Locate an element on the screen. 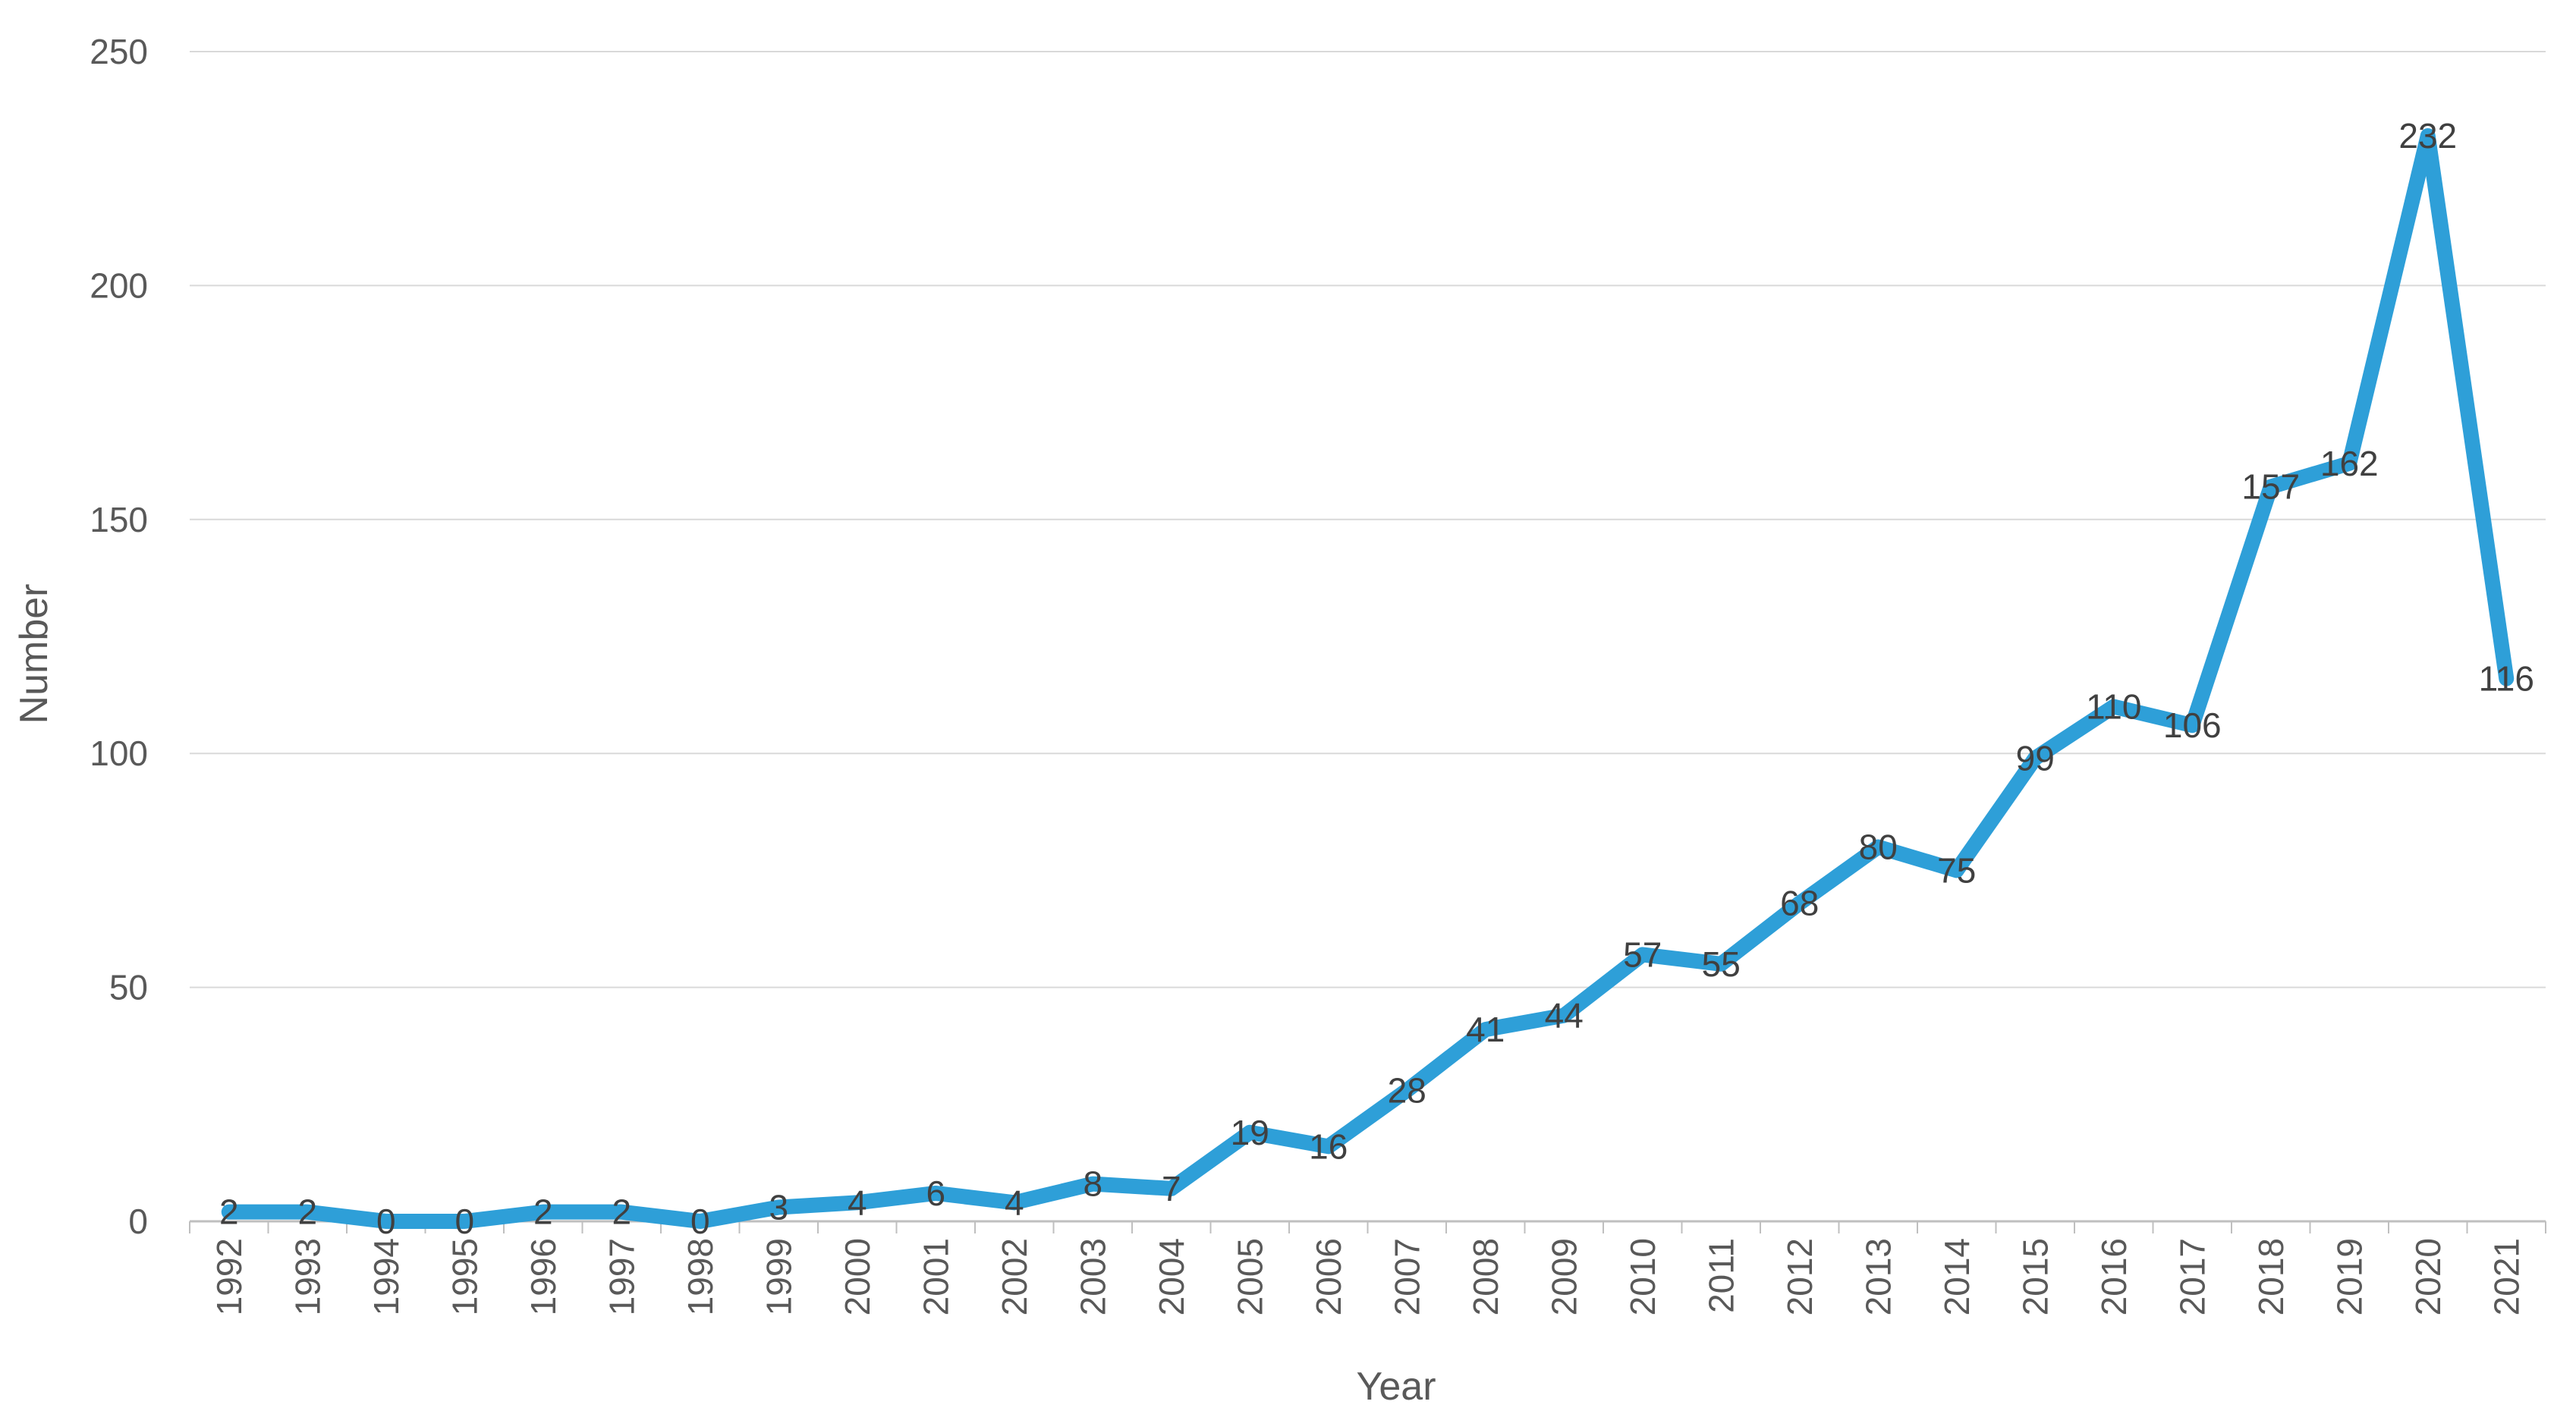  y-tick-label: 50 is located at coordinates (128, 987).